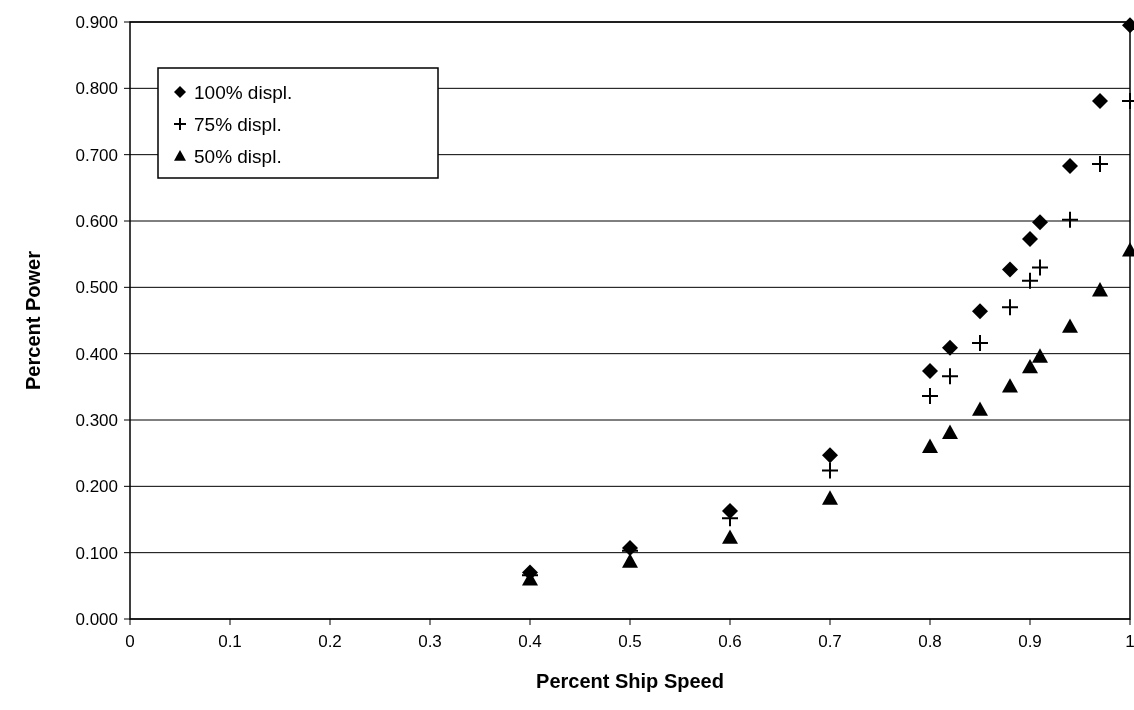  What do you see at coordinates (130, 641) in the screenshot?
I see `x-tick-label: 0` at bounding box center [130, 641].